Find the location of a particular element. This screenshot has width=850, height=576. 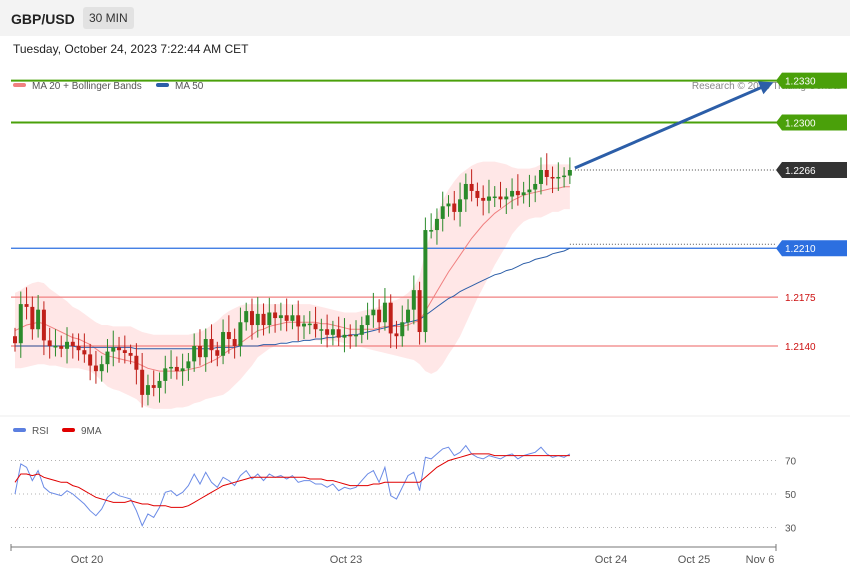

legend-ma20: MA 20 + Bollinger Bands is located at coordinates (77, 86).